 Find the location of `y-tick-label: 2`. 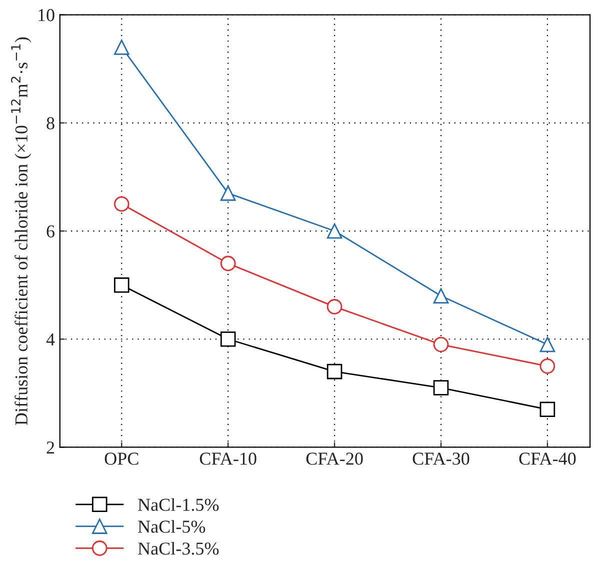

y-tick-label: 2 is located at coordinates (50, 448).